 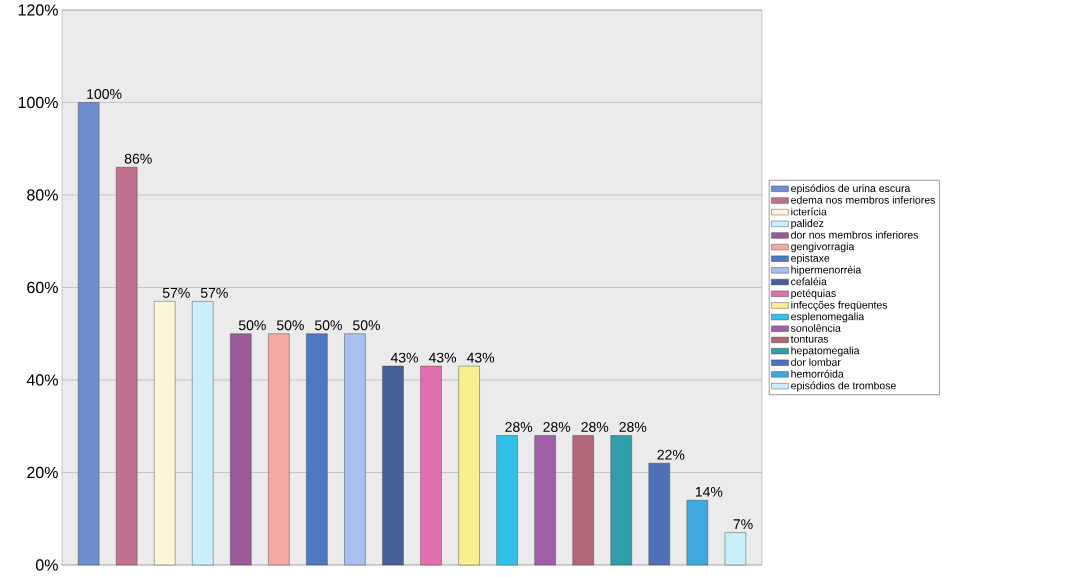 I want to click on legend-label: hemorróida, so click(x=817, y=373).